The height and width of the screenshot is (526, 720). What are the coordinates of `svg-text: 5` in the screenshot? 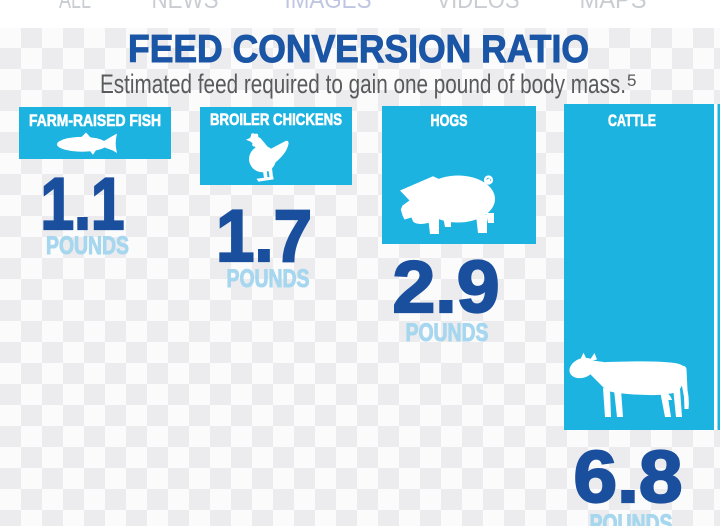 It's located at (631, 80).